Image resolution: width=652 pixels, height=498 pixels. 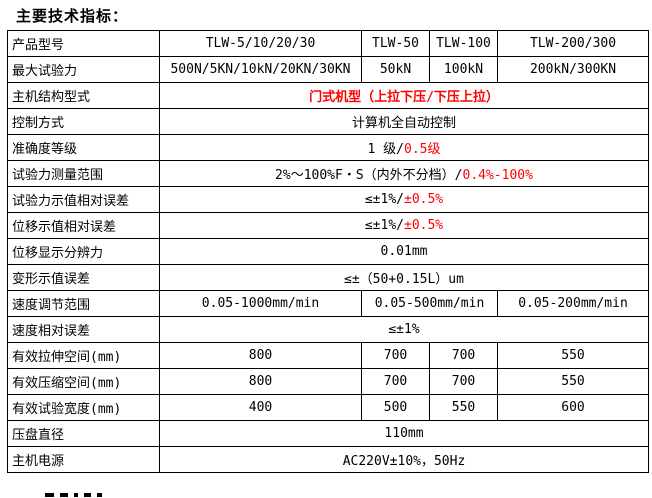 I want to click on row-label: 位移示值相对误差, so click(x=83, y=225).